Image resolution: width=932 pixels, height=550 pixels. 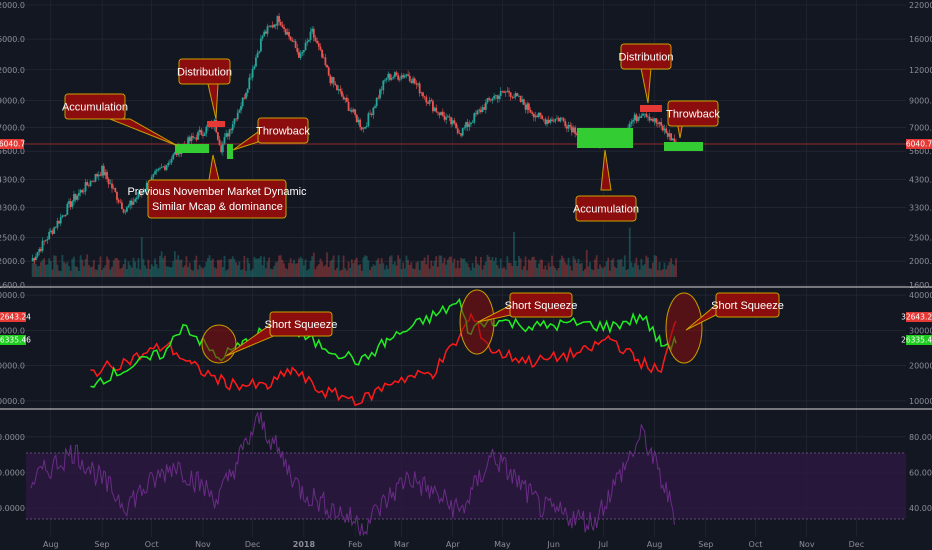 I want to click on price-axis-label-right: 7000.0, so click(x=920, y=127).